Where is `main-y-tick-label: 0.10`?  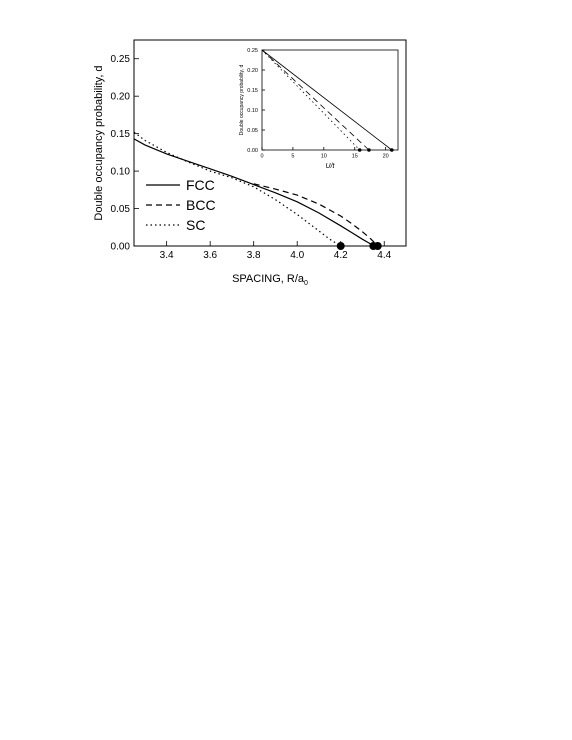
main-y-tick-label: 0.10 is located at coordinates (121, 172).